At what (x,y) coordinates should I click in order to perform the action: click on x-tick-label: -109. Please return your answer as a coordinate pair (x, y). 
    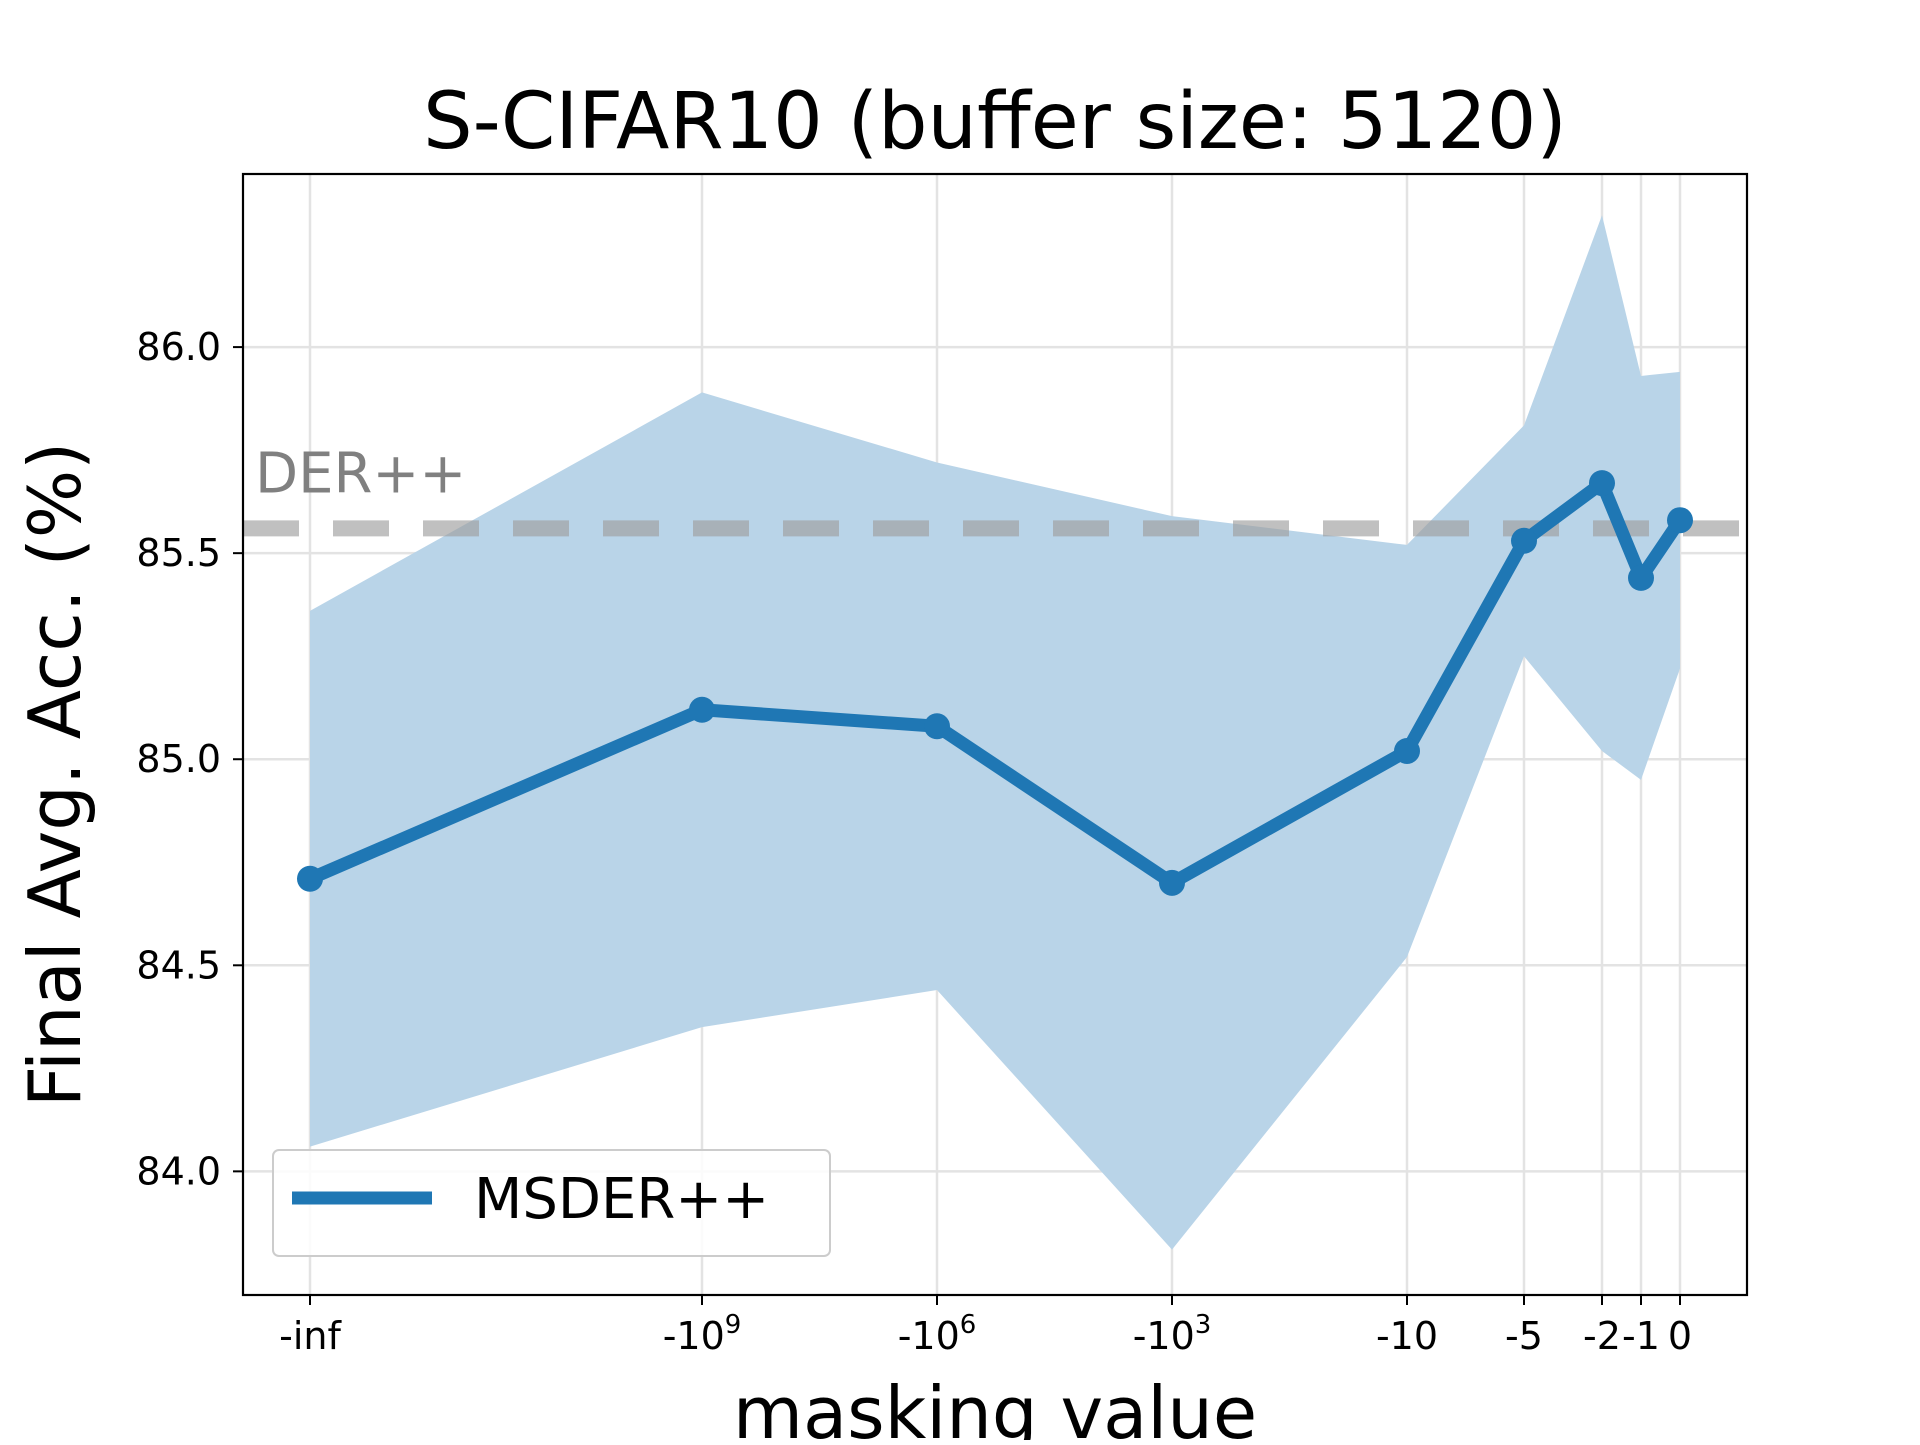
    Looking at the image, I should click on (702, 1334).